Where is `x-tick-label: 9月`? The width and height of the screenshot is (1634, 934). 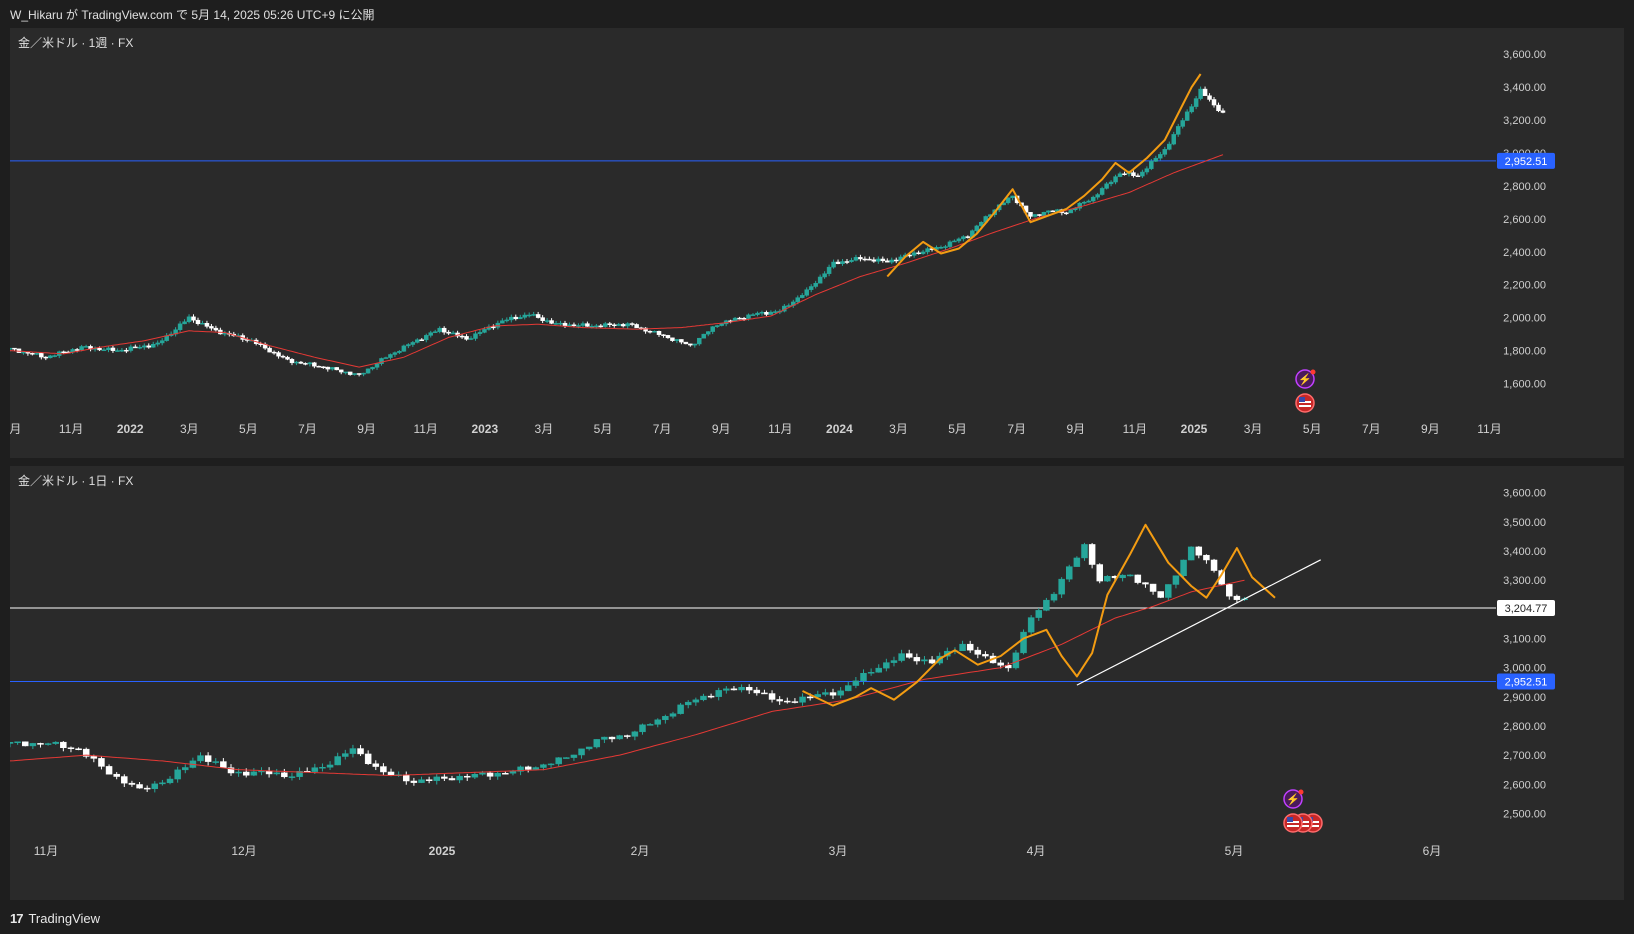
x-tick-label: 9月 is located at coordinates (721, 429).